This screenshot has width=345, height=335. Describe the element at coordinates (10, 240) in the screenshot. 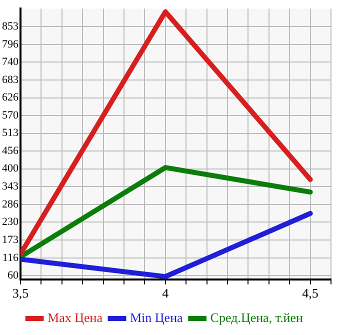

I see `y-tick-label: 173` at that location.